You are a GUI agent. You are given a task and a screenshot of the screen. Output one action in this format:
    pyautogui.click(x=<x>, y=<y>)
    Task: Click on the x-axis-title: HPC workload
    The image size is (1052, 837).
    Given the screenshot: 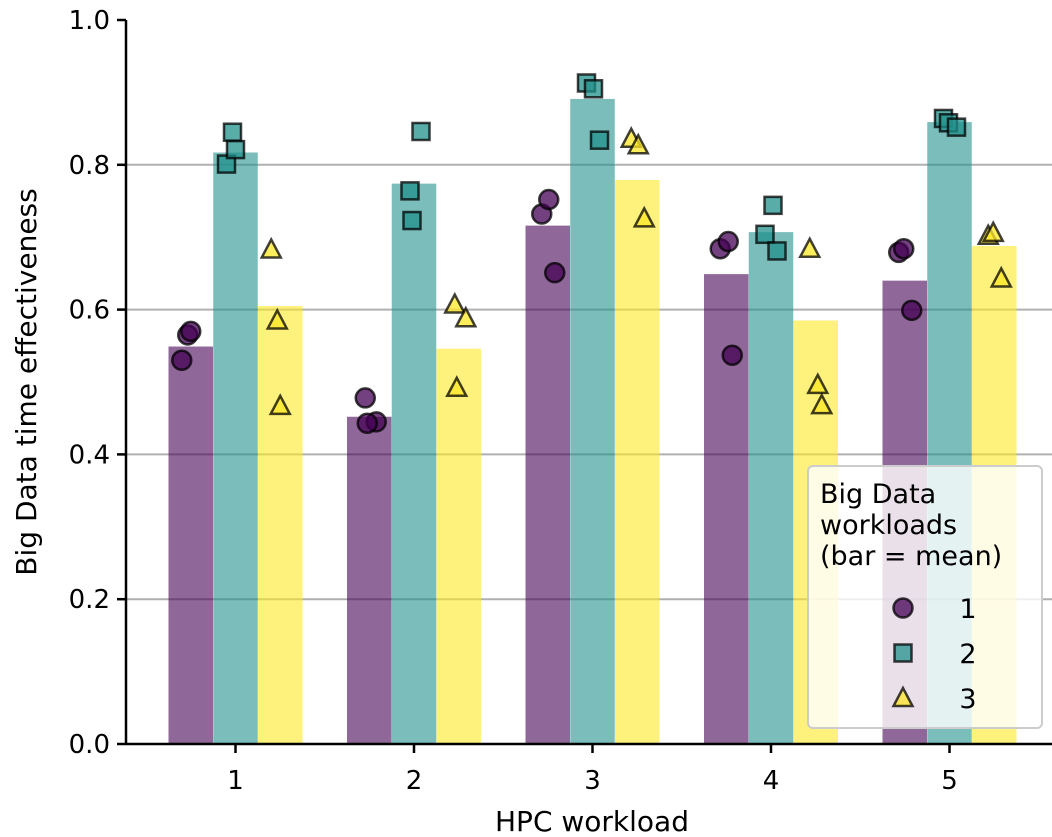 What is the action you would take?
    pyautogui.click(x=592, y=821)
    